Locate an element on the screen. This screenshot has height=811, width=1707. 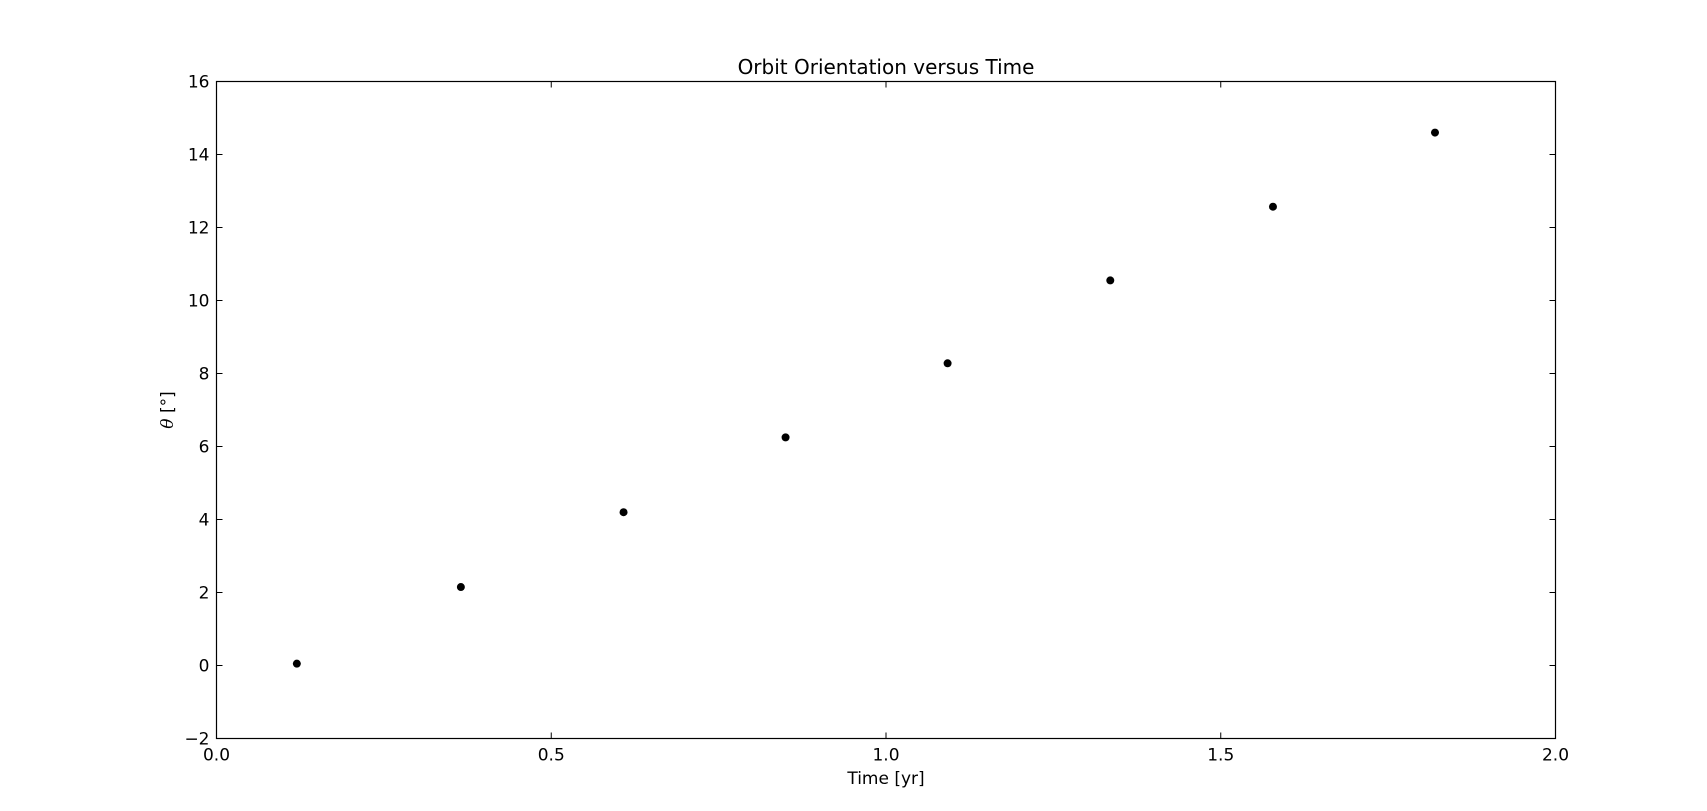
y-axis-label: θ [°] is located at coordinates (168, 409).